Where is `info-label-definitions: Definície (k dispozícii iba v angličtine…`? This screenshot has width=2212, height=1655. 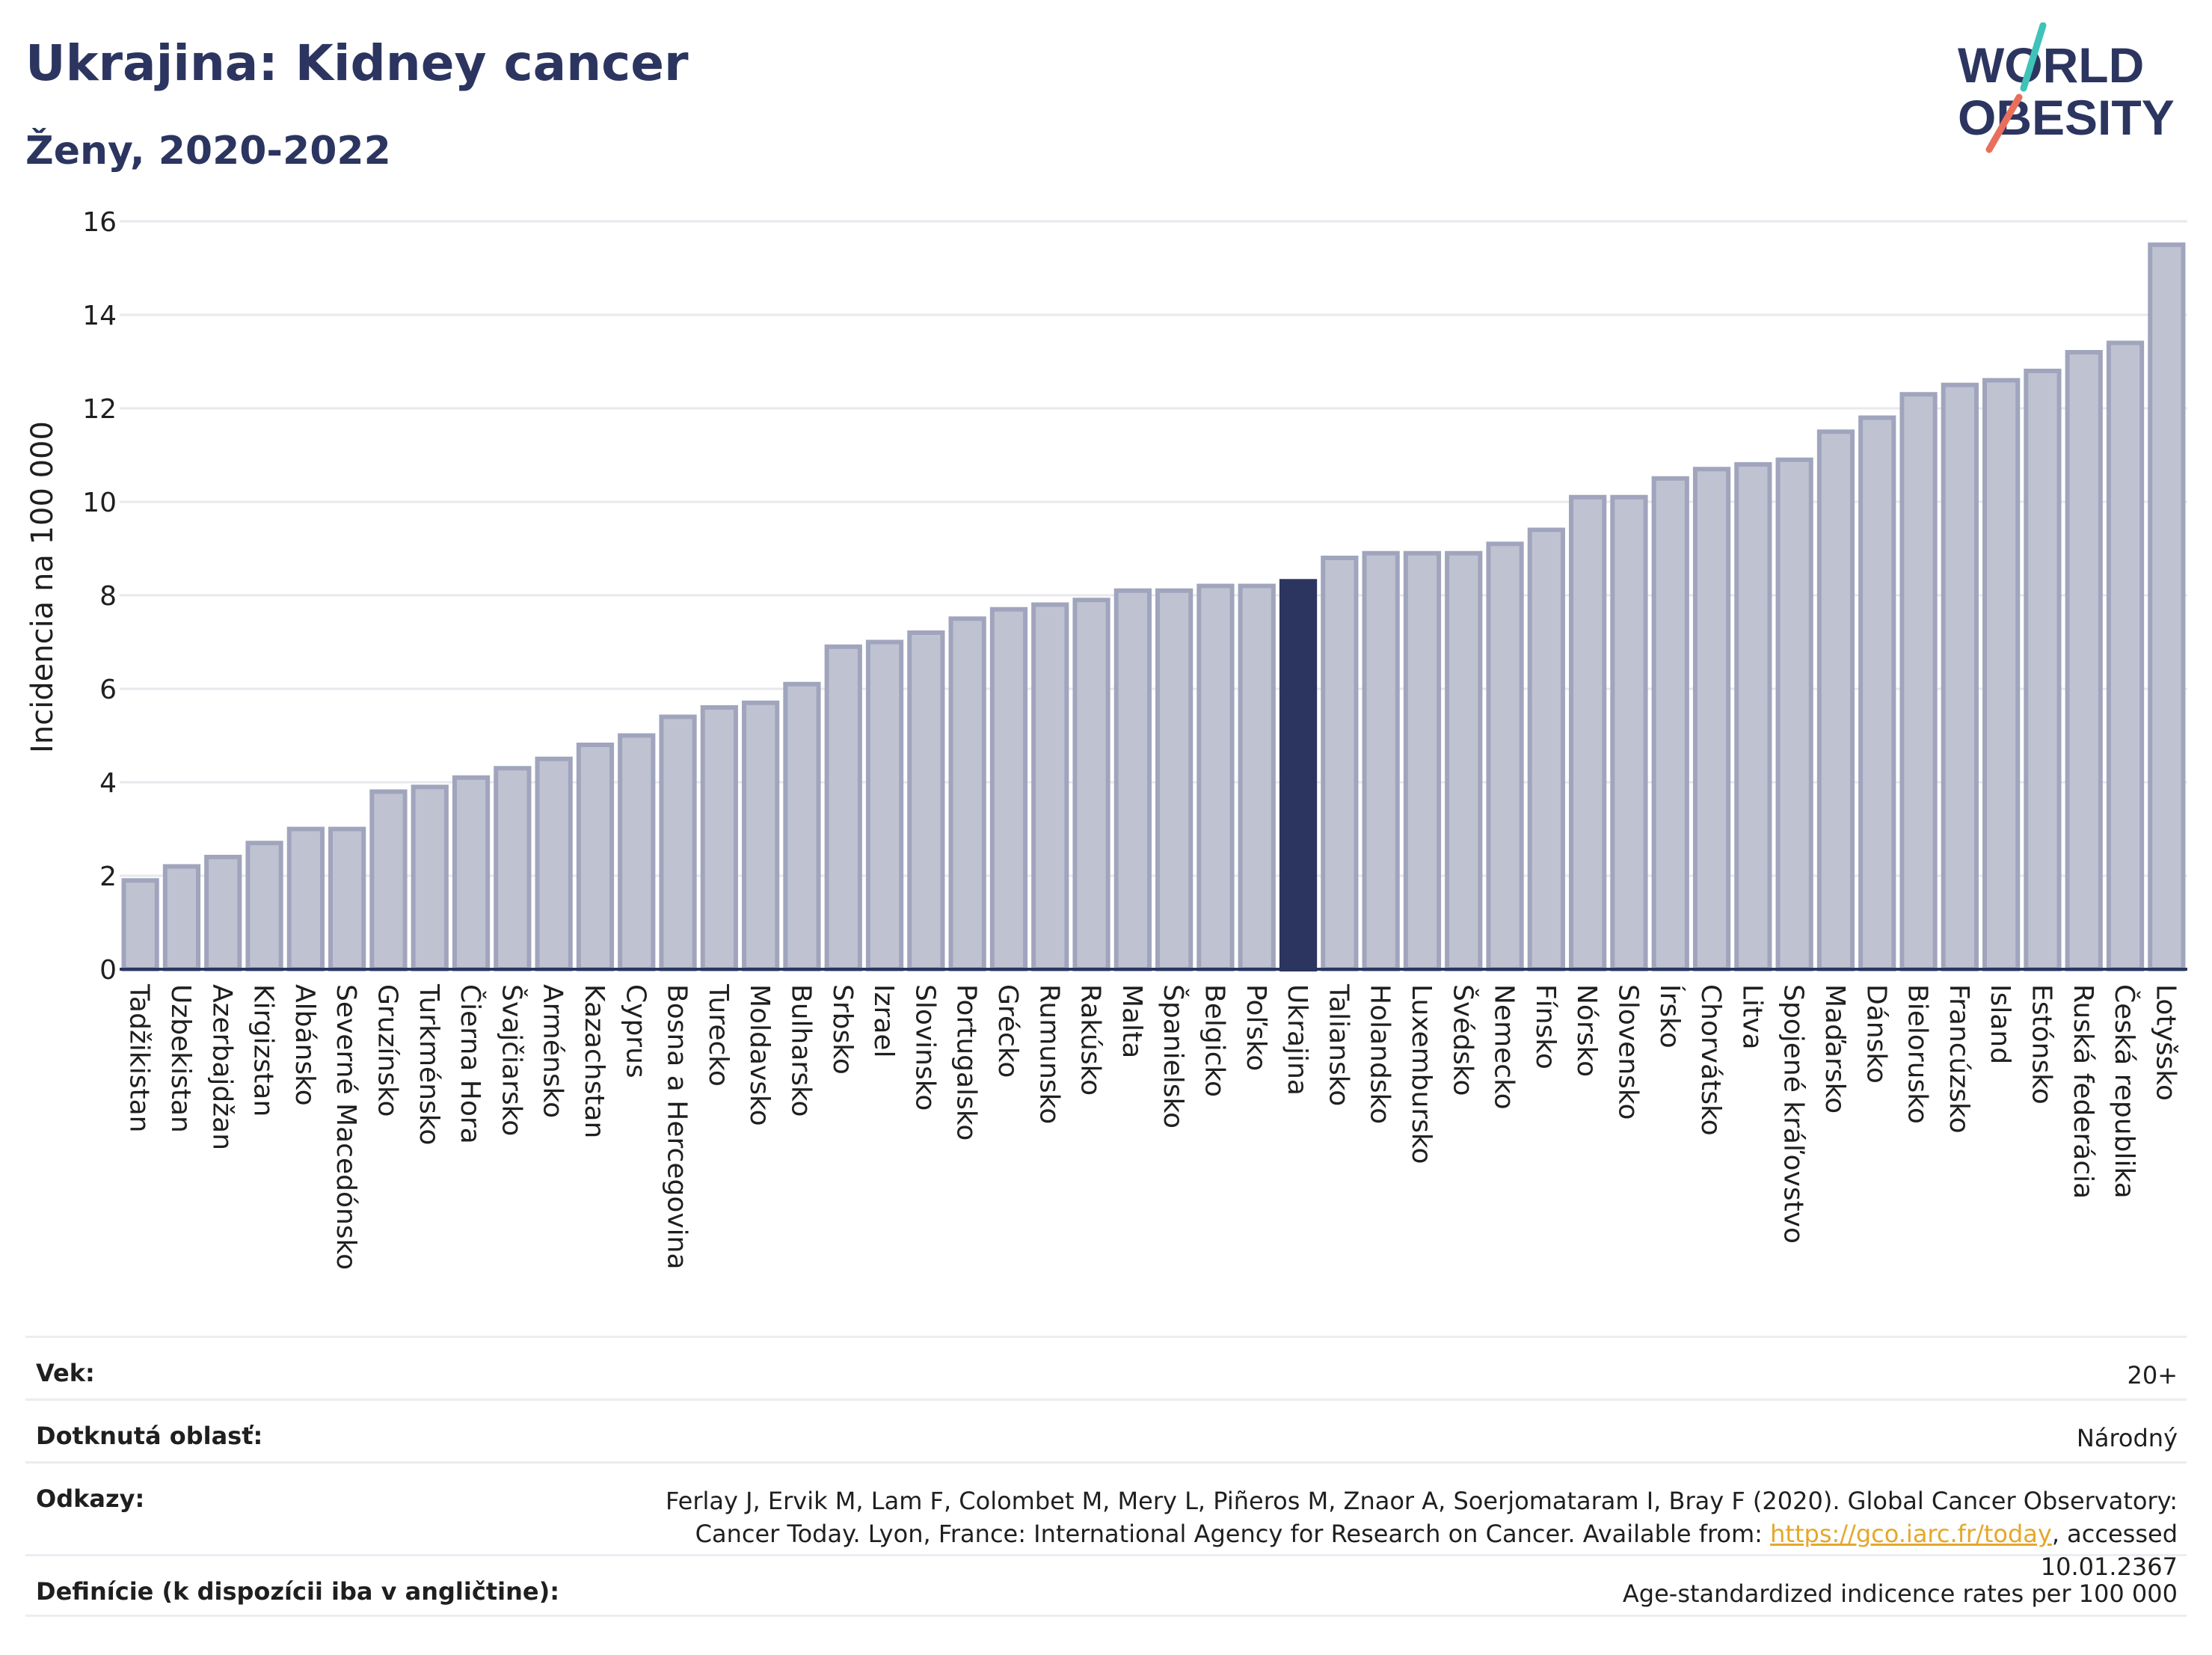 info-label-definitions: Definície (k dispozícii iba v angličtine… is located at coordinates (297, 1591).